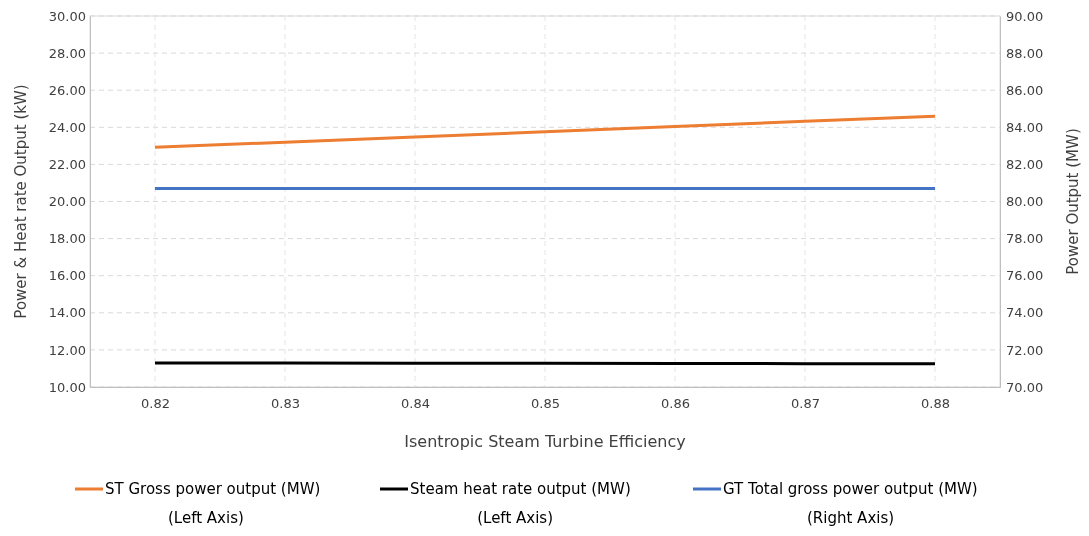 The width and height of the screenshot is (1089, 536). I want to click on x-tick-label: 0.85, so click(545, 404).